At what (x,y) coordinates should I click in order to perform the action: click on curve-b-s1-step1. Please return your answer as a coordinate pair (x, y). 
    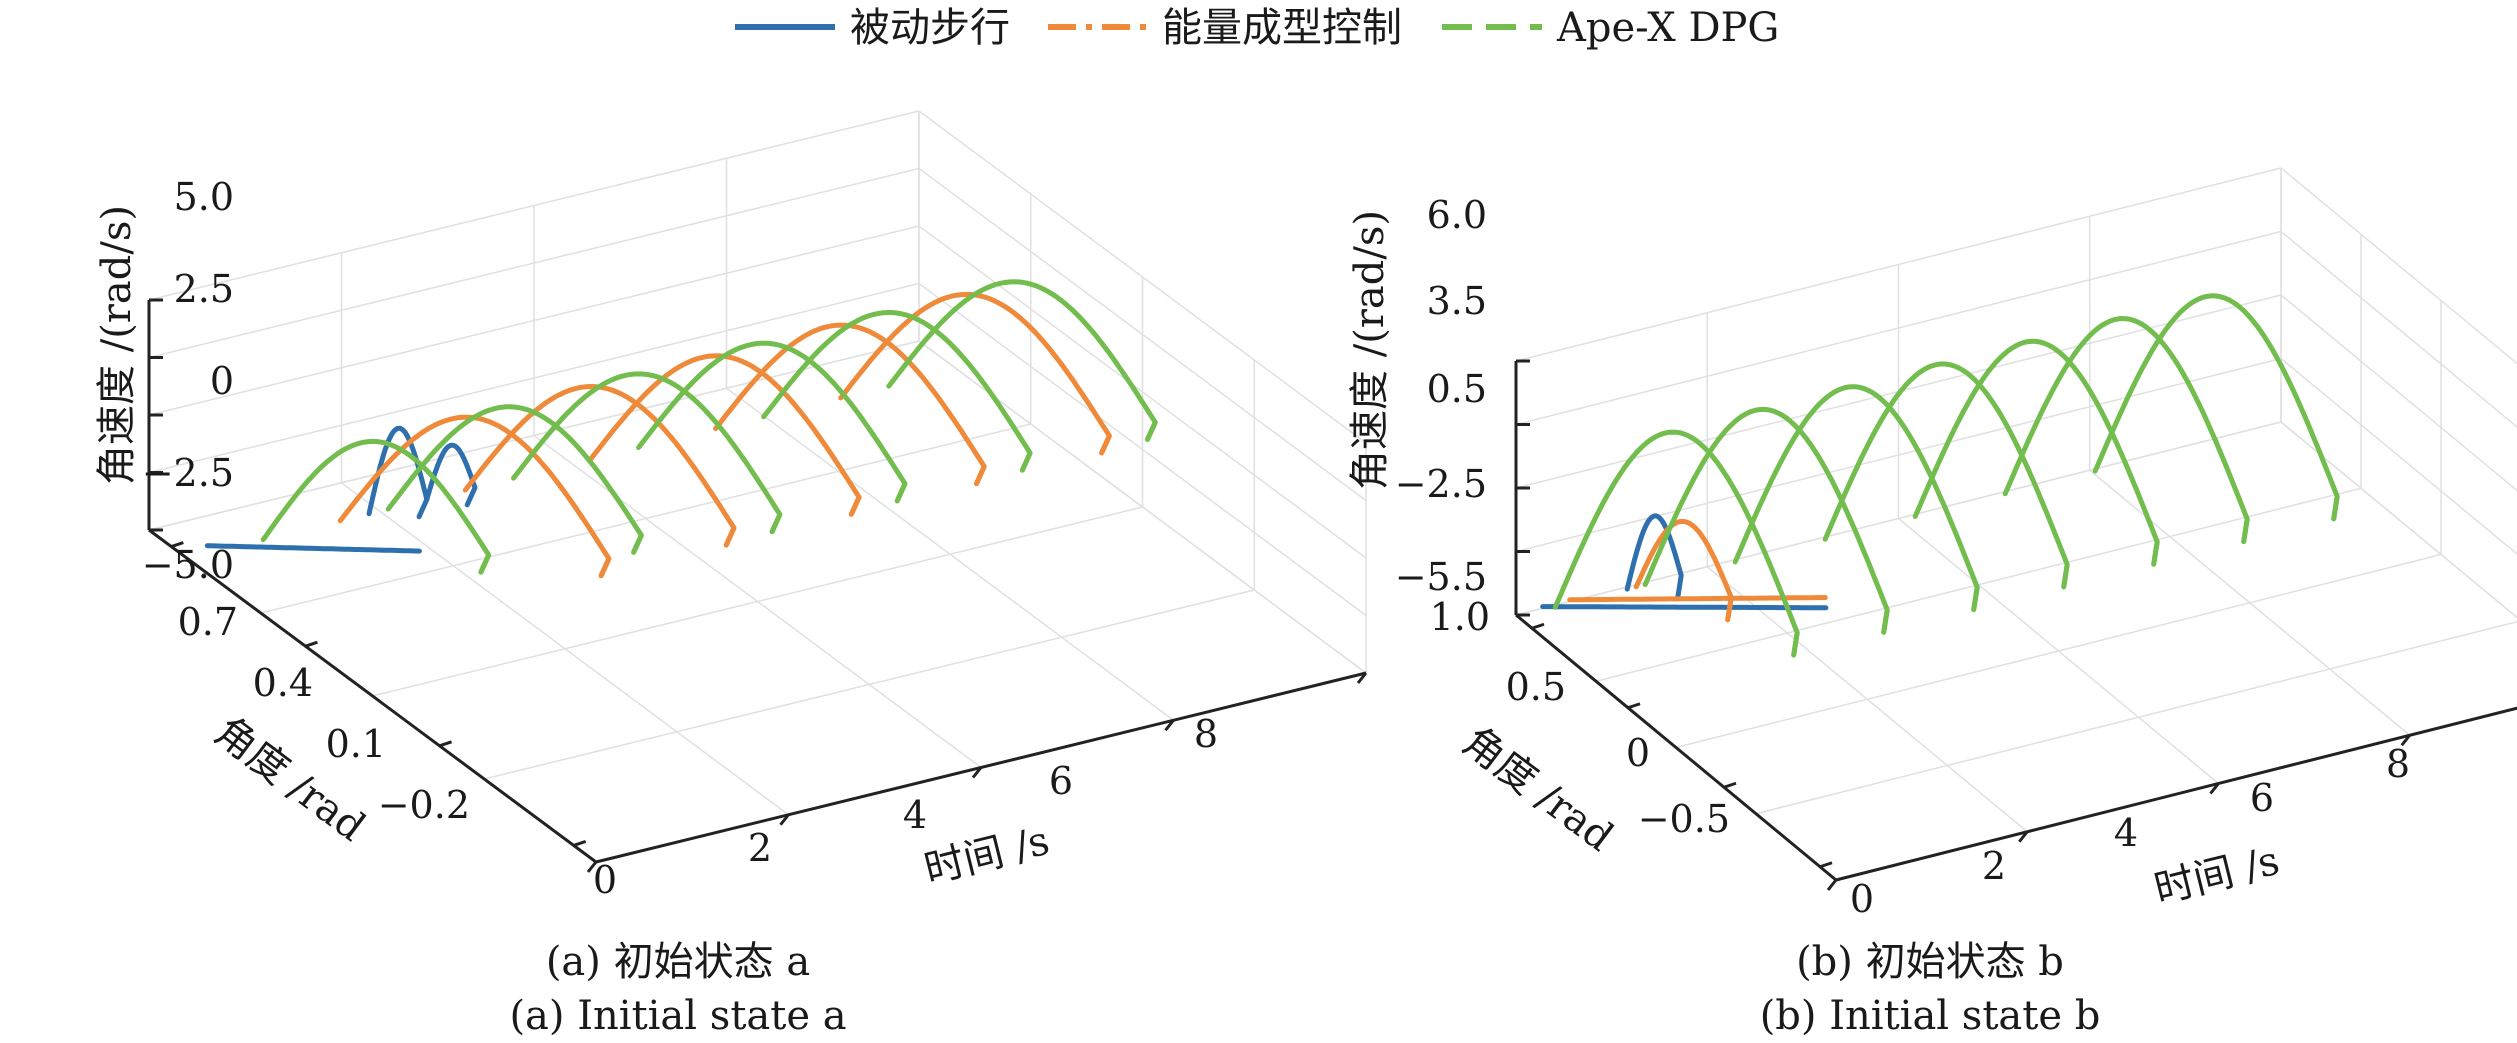
    Looking at the image, I should click on (1697, 599).